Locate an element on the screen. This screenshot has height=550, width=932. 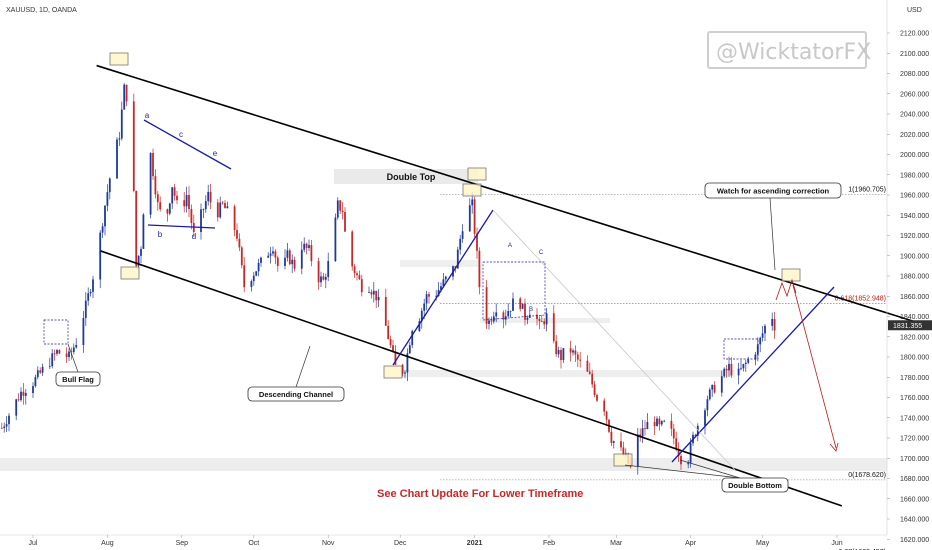
x-tick-label: May is located at coordinates (763, 543).